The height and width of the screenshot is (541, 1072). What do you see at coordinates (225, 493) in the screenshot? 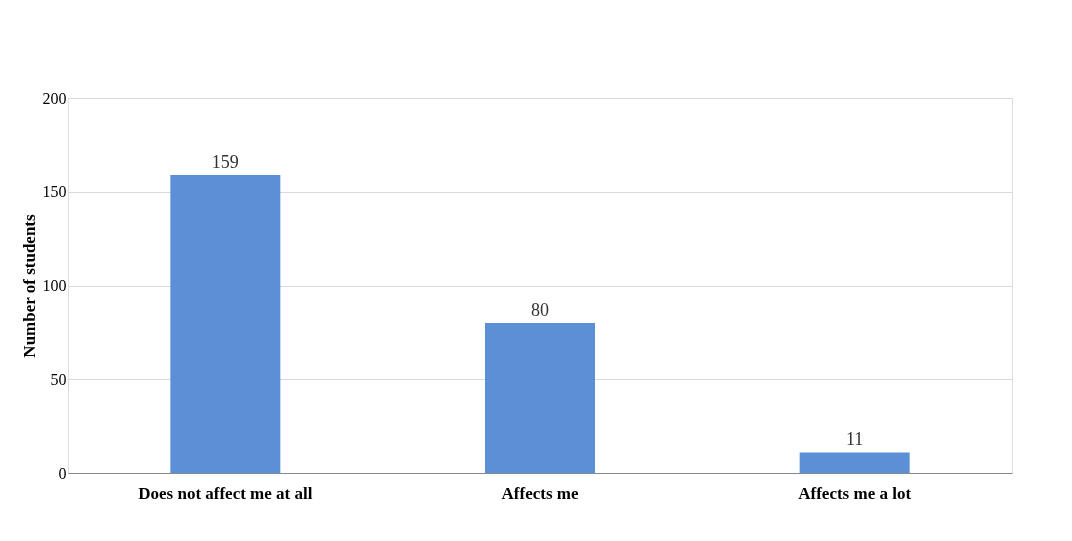
I see `x-tick-label: Does not affect me at all` at bounding box center [225, 493].